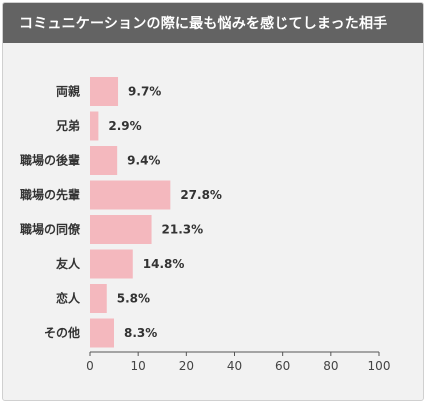 The image size is (426, 403). I want to click on category-label: 友人, so click(68, 263).